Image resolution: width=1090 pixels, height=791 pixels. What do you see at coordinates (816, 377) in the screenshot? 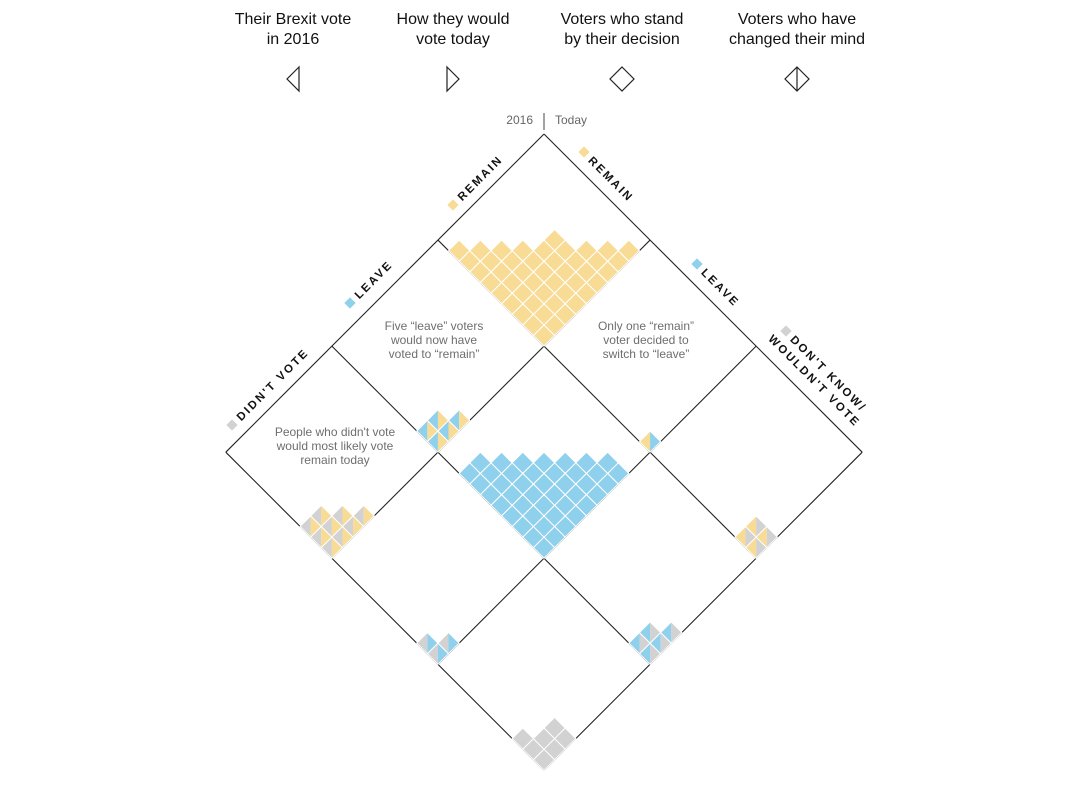
I see `col-label-dont-know: DON'T KNOW/ WOULDN'T VOTE` at bounding box center [816, 377].